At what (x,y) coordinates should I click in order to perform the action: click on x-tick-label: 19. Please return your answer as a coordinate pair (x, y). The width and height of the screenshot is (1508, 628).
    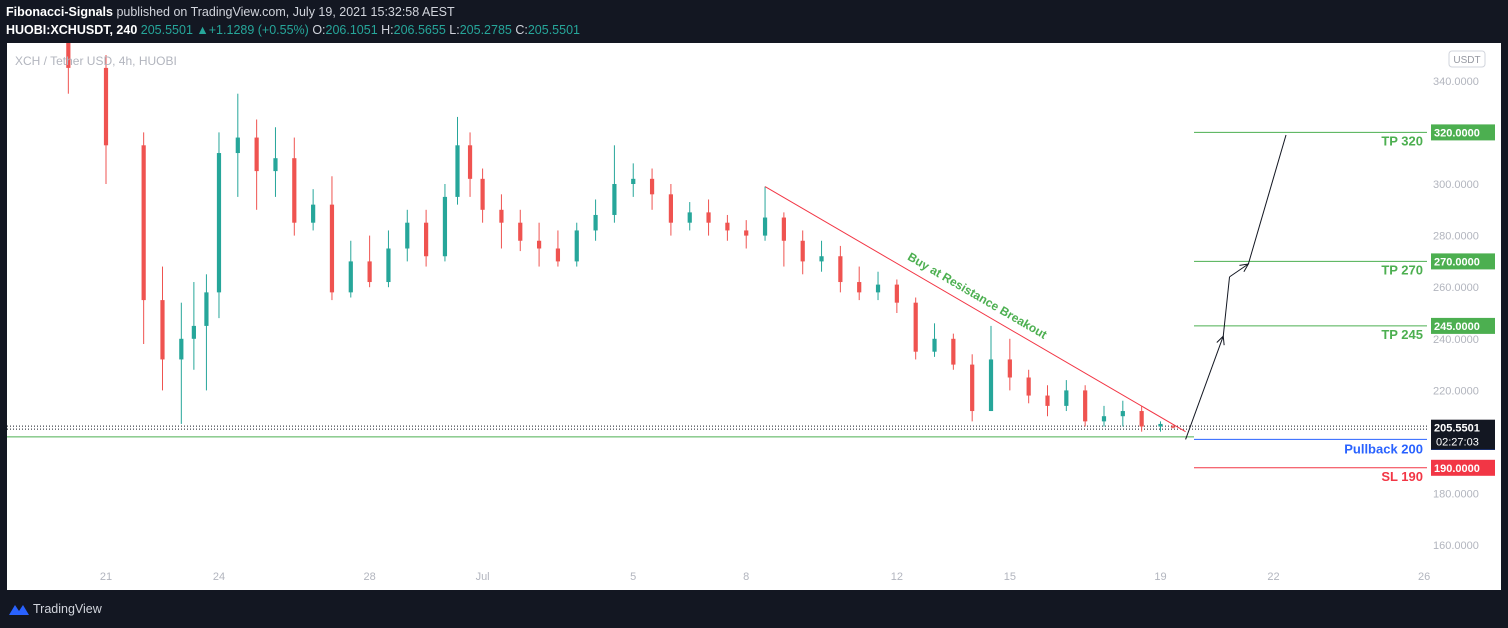
    Looking at the image, I should click on (1160, 577).